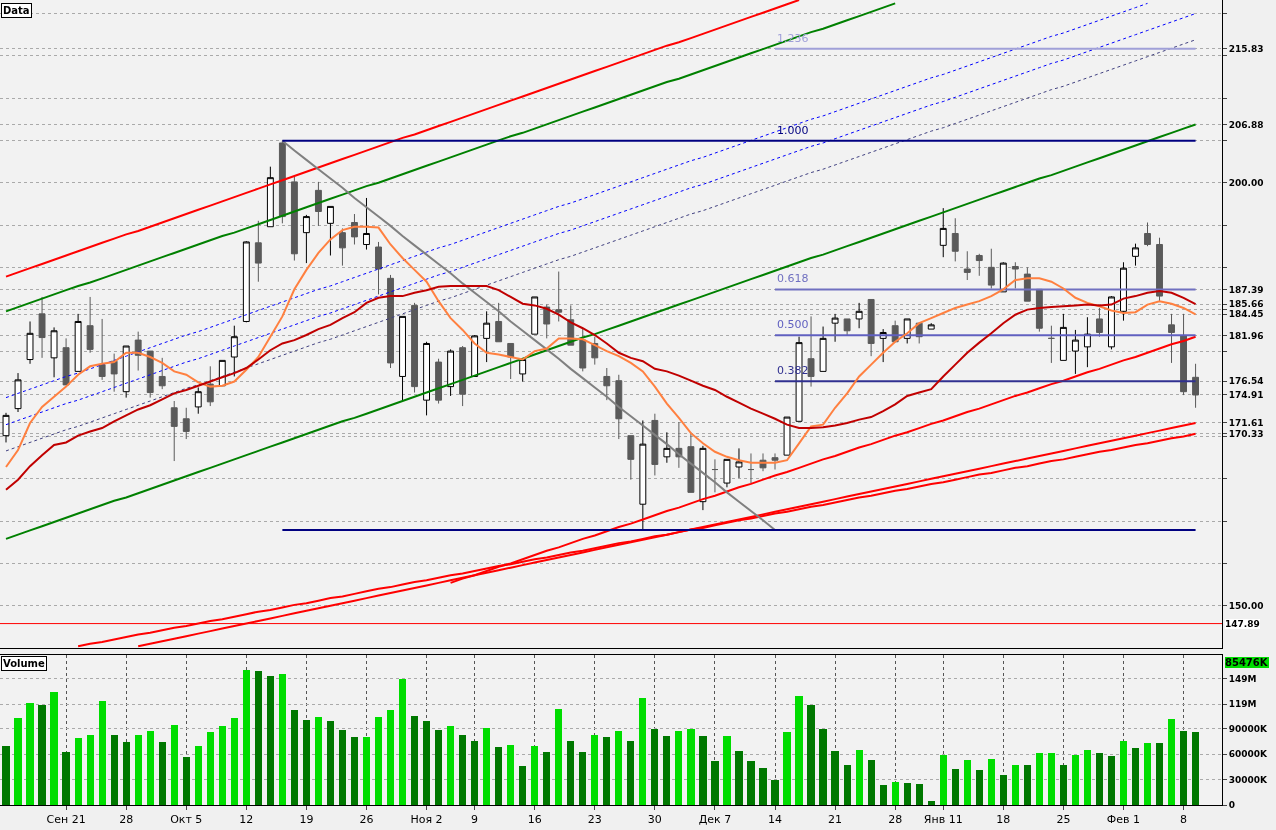 This screenshot has height=830, width=1276. I want to click on x-tick-label: 23, so click(594, 820).